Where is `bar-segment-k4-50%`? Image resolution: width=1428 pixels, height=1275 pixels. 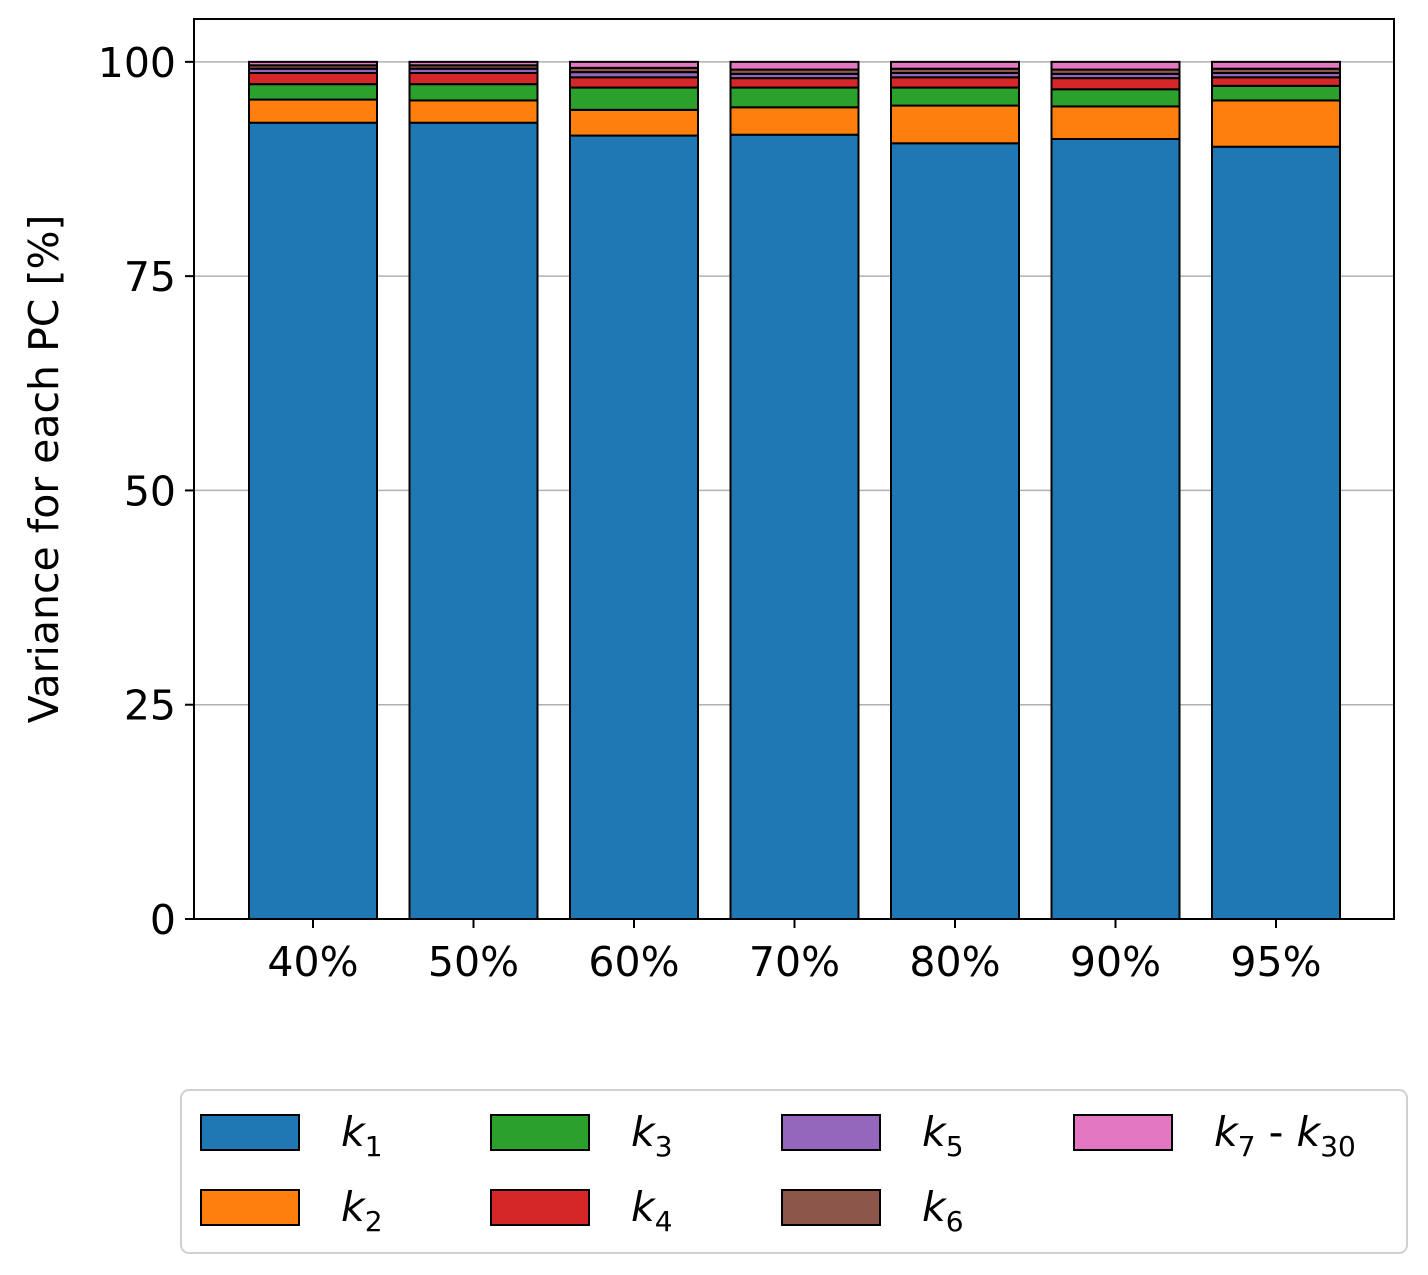 bar-segment-k4-50% is located at coordinates (473, 79).